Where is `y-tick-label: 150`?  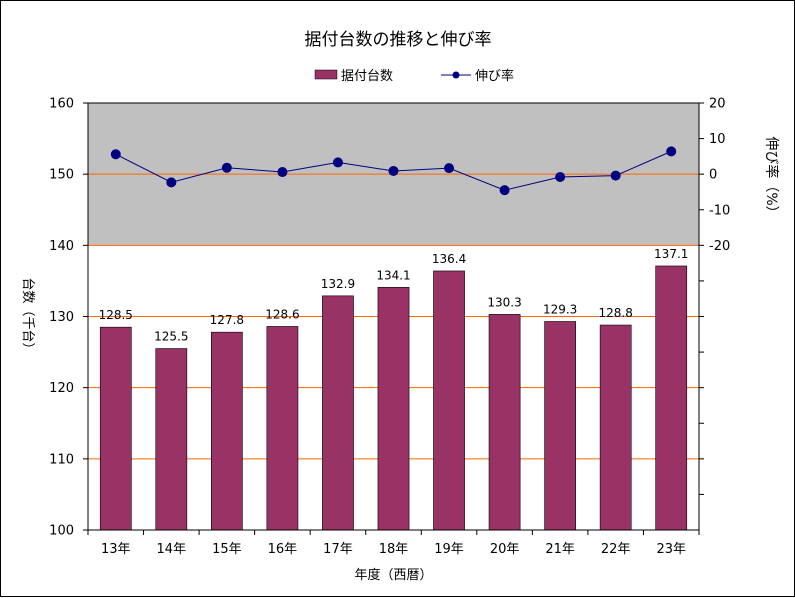 y-tick-label: 150 is located at coordinates (61, 175).